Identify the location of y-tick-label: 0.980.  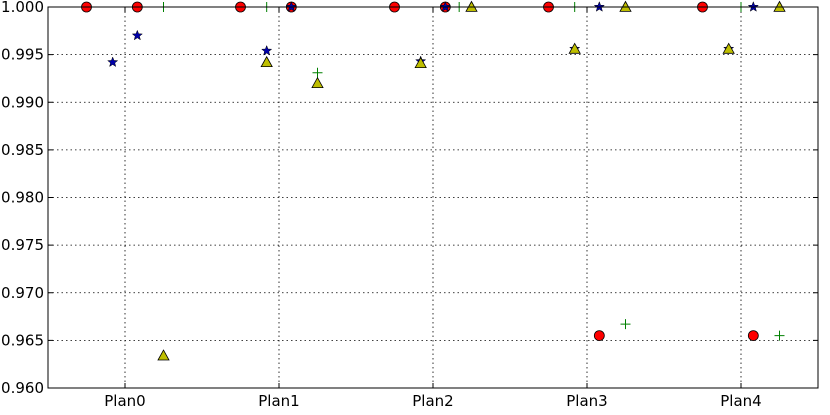
(22, 198).